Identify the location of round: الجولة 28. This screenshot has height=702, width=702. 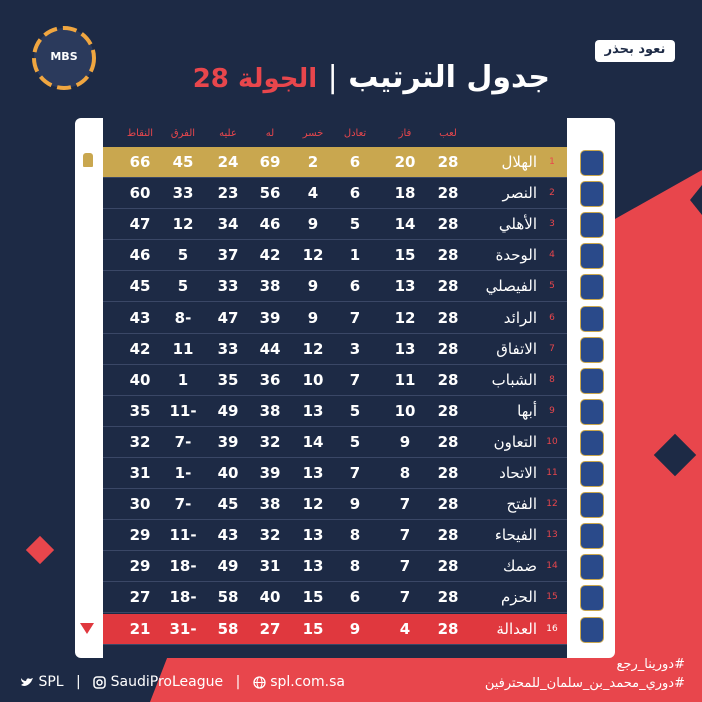
(255, 79).